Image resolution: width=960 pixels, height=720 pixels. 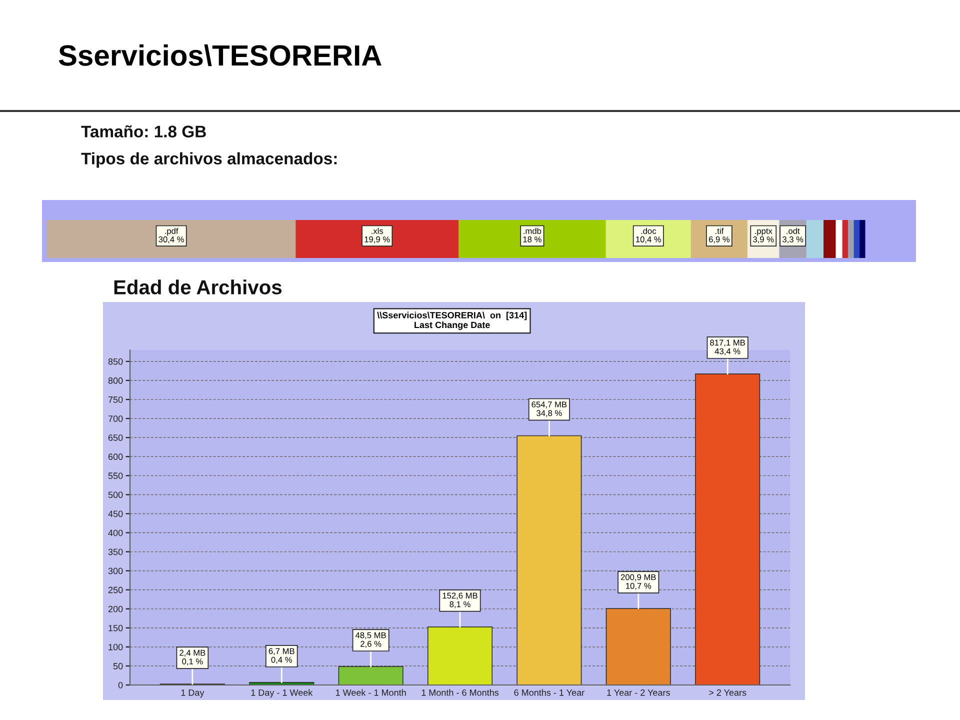 I want to click on data-label: 3,3 %, so click(x=793, y=240).